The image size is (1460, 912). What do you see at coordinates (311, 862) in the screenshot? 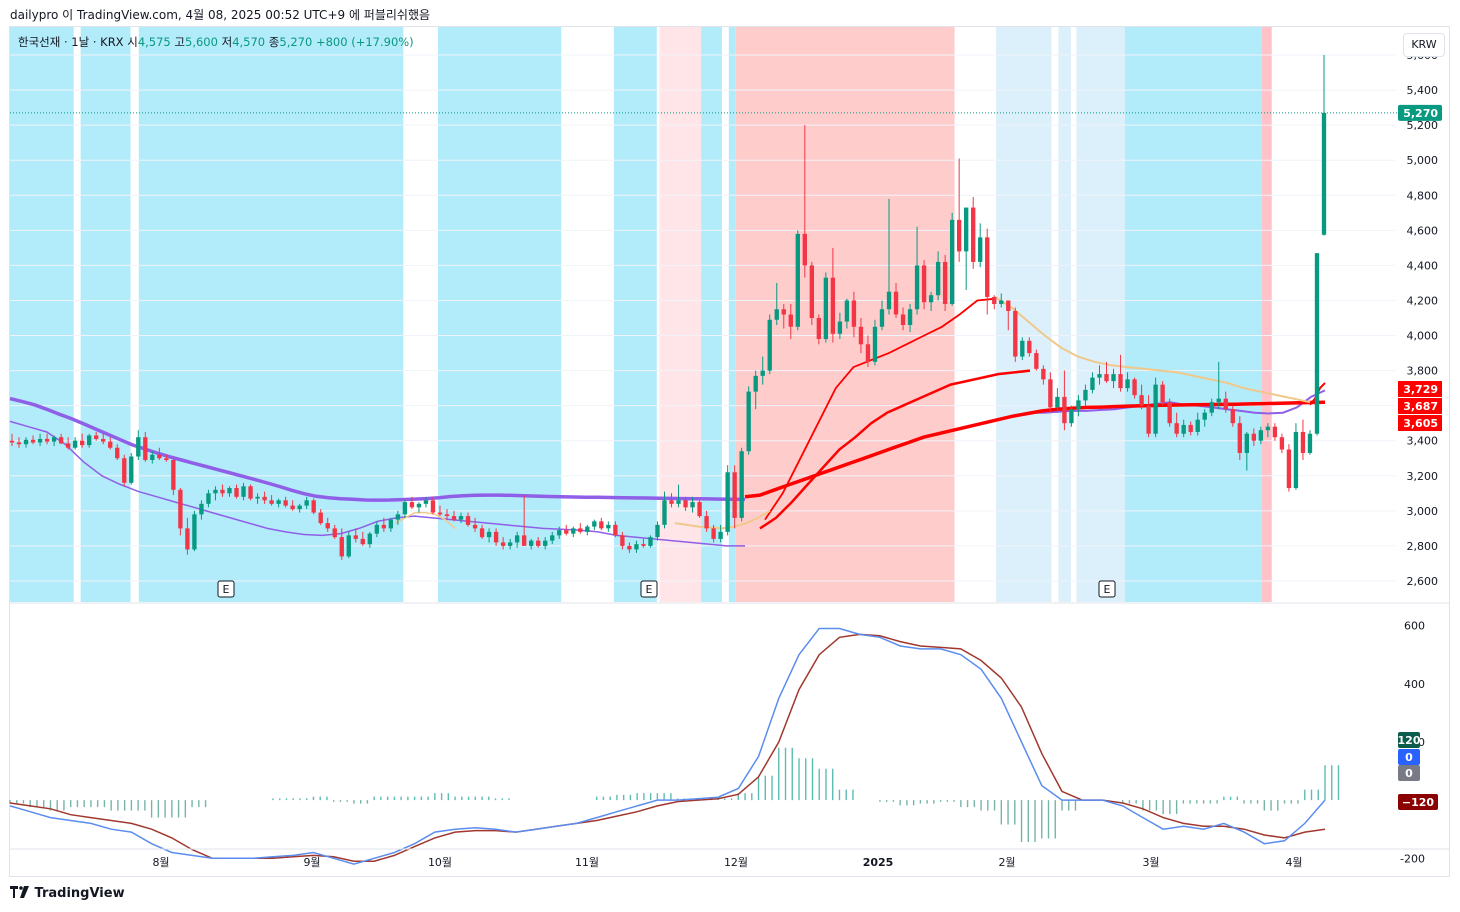
I see `time-tick-label: 9월` at bounding box center [311, 862].